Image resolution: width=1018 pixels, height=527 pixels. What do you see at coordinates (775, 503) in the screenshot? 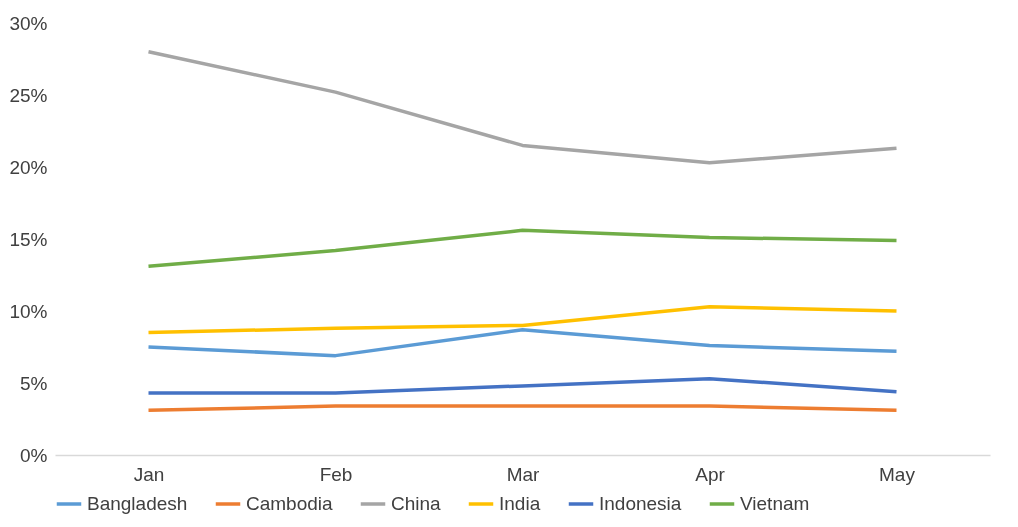
I see `legend-label: Vietnam` at bounding box center [775, 503].